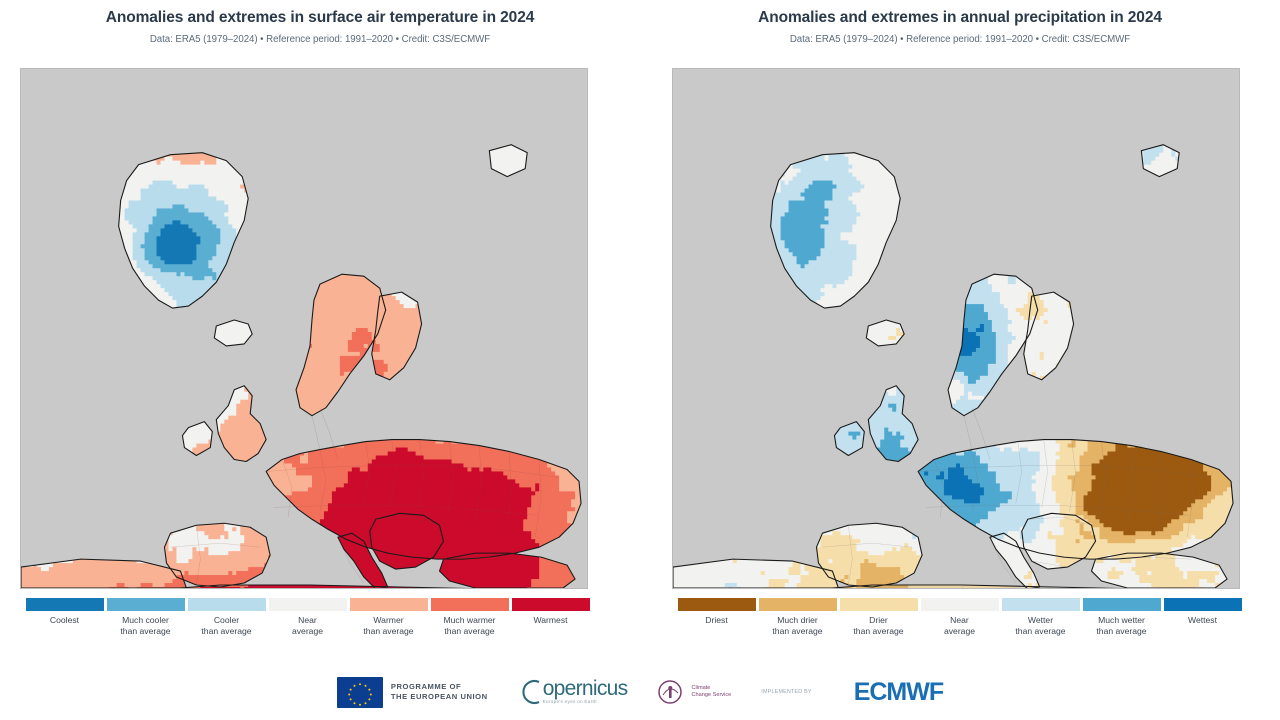  I want to click on legend-item: Wetter than average, so click(1040, 617).